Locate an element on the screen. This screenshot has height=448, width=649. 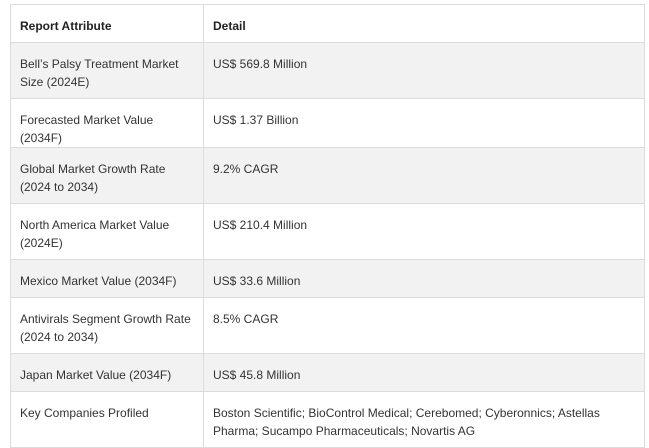
row-detail: 9.2% CAGR is located at coordinates (424, 175).